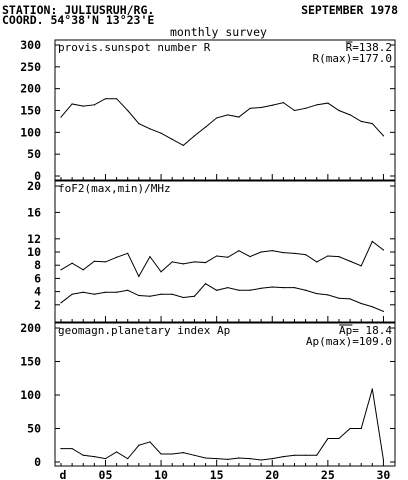  I want to click on panel-title: foF2(max,min)/MHz, so click(114, 188).